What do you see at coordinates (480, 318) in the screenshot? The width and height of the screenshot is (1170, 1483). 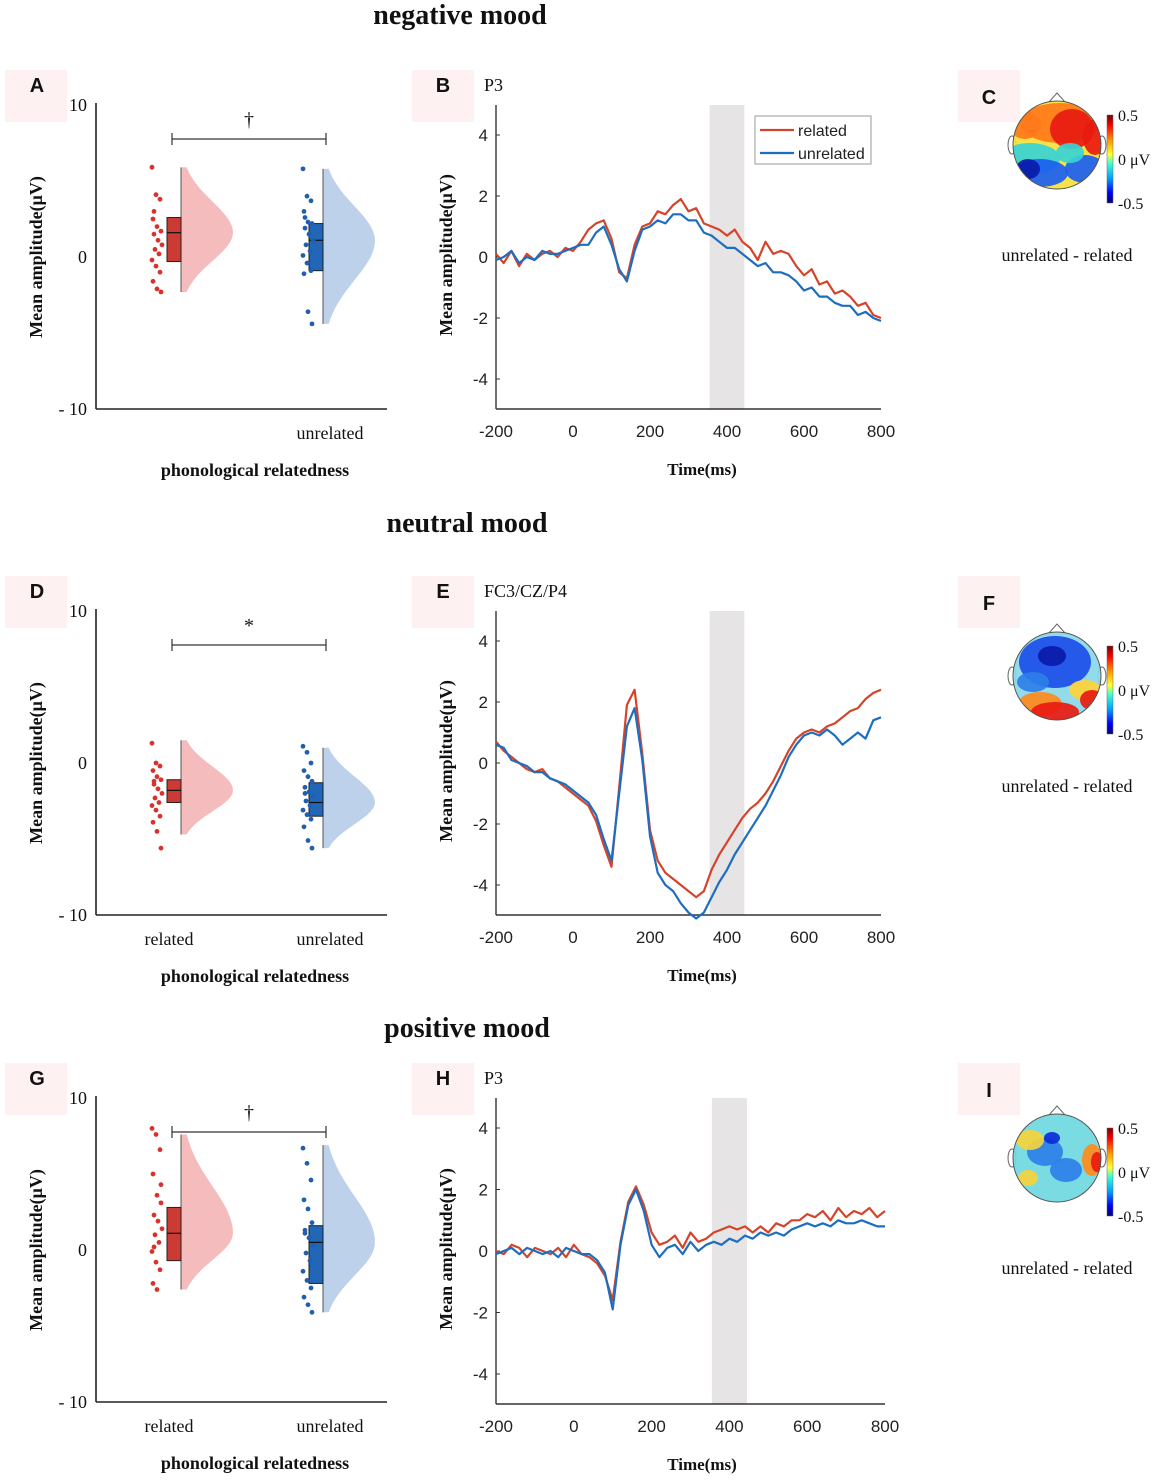 I see `y-tick-label: -2` at bounding box center [480, 318].